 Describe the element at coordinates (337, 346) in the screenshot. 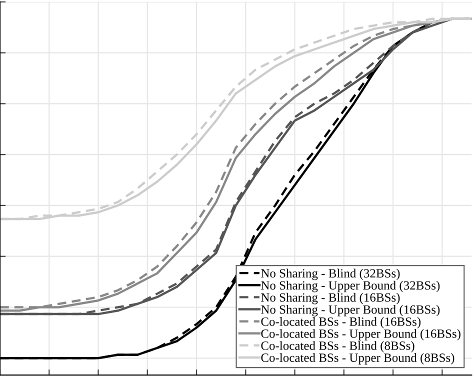

I see `legend-label: Co-located BSs - Blind (8BSs)` at that location.